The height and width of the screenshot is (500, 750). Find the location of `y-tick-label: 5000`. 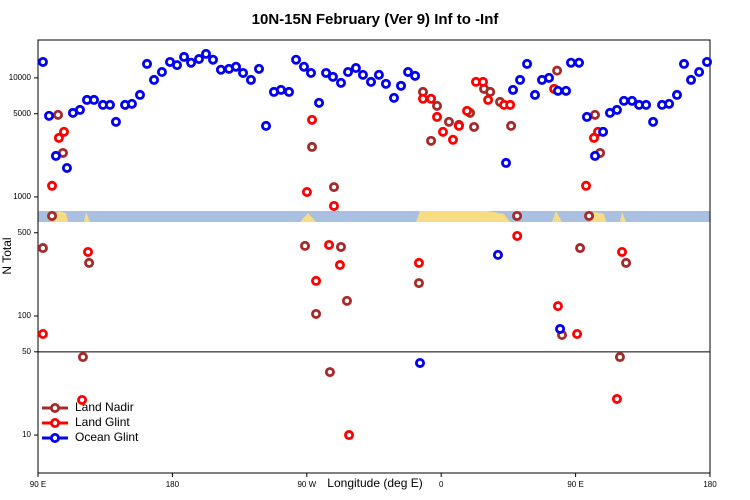

y-tick-label: 5000 is located at coordinates (22, 113).